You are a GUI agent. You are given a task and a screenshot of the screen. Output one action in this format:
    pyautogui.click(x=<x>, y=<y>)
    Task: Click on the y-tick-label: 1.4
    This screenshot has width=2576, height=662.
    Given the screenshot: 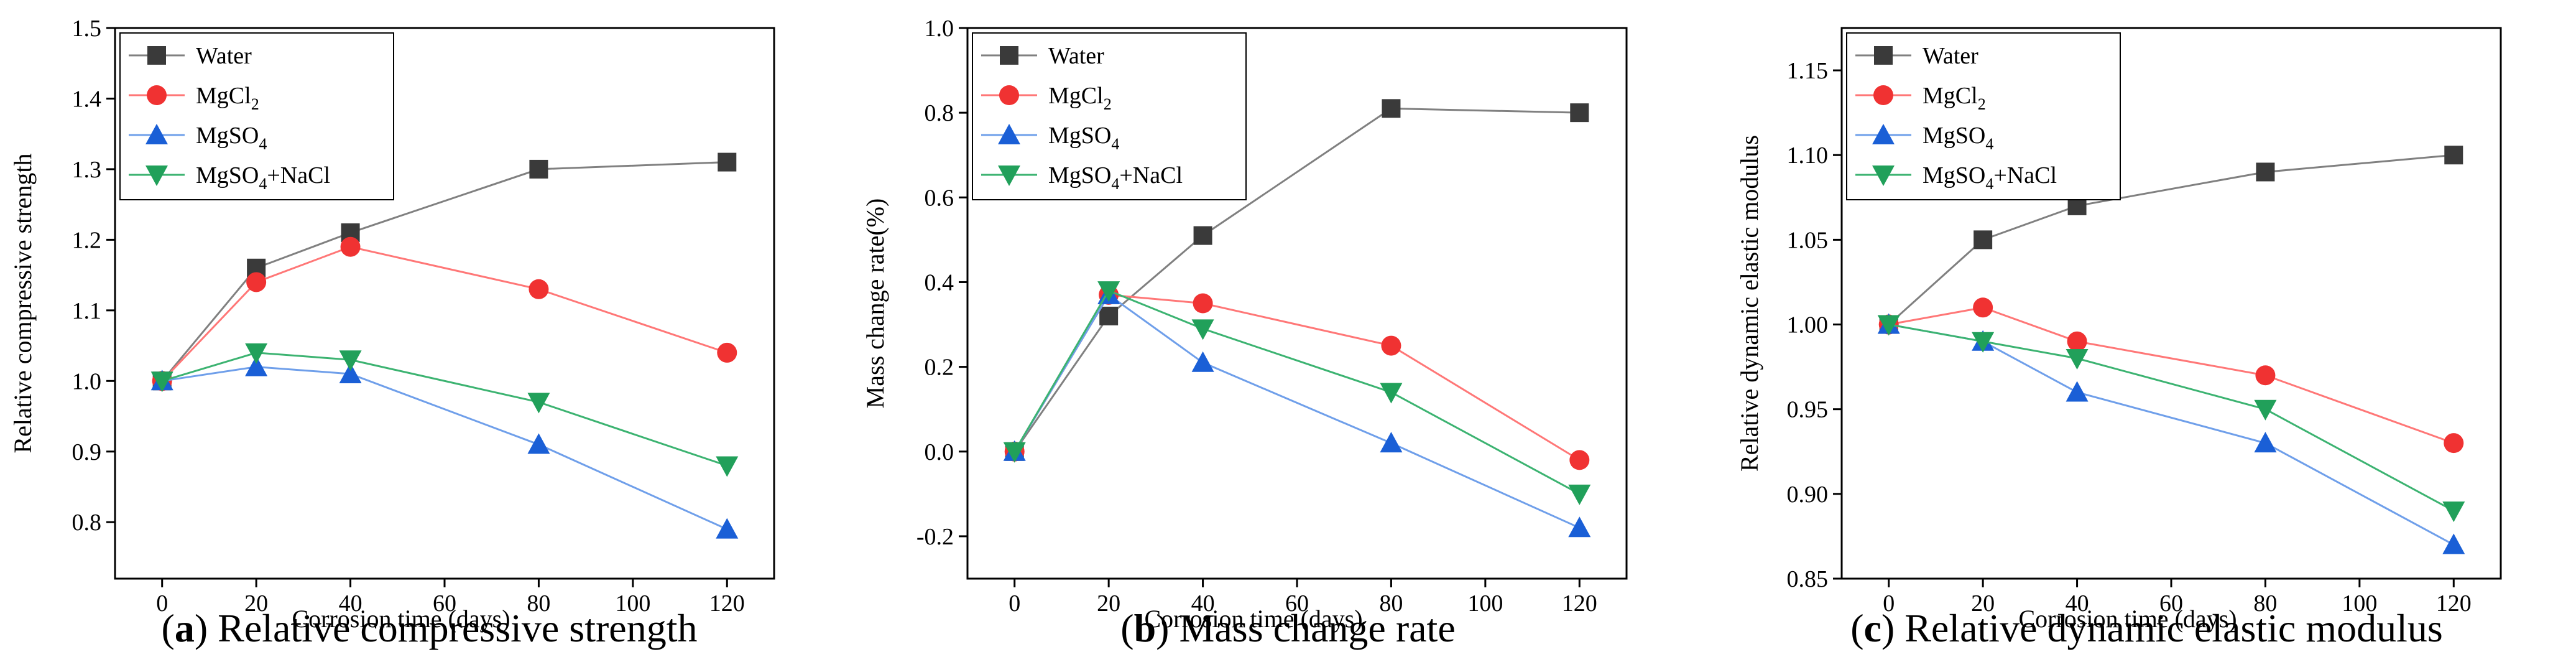 What is the action you would take?
    pyautogui.click(x=87, y=99)
    